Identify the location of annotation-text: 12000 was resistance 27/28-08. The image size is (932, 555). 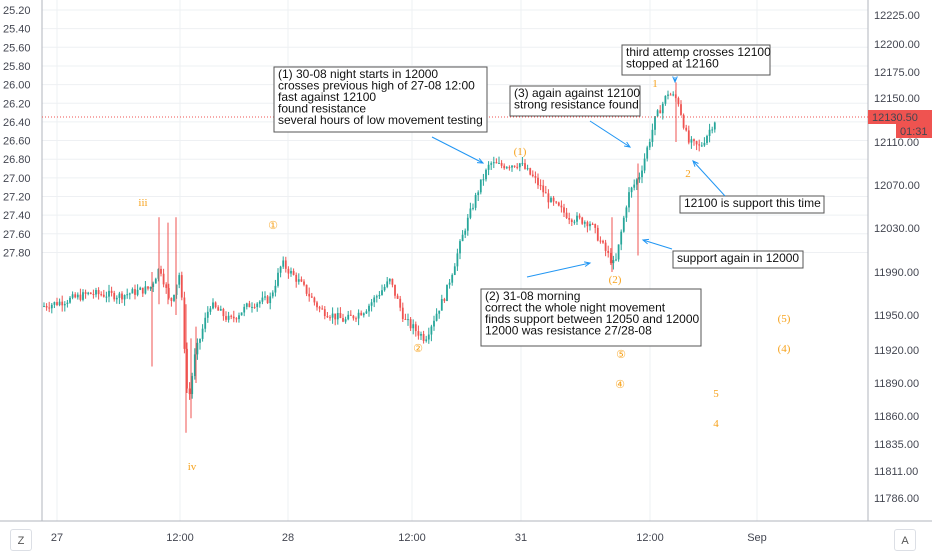
(568, 331).